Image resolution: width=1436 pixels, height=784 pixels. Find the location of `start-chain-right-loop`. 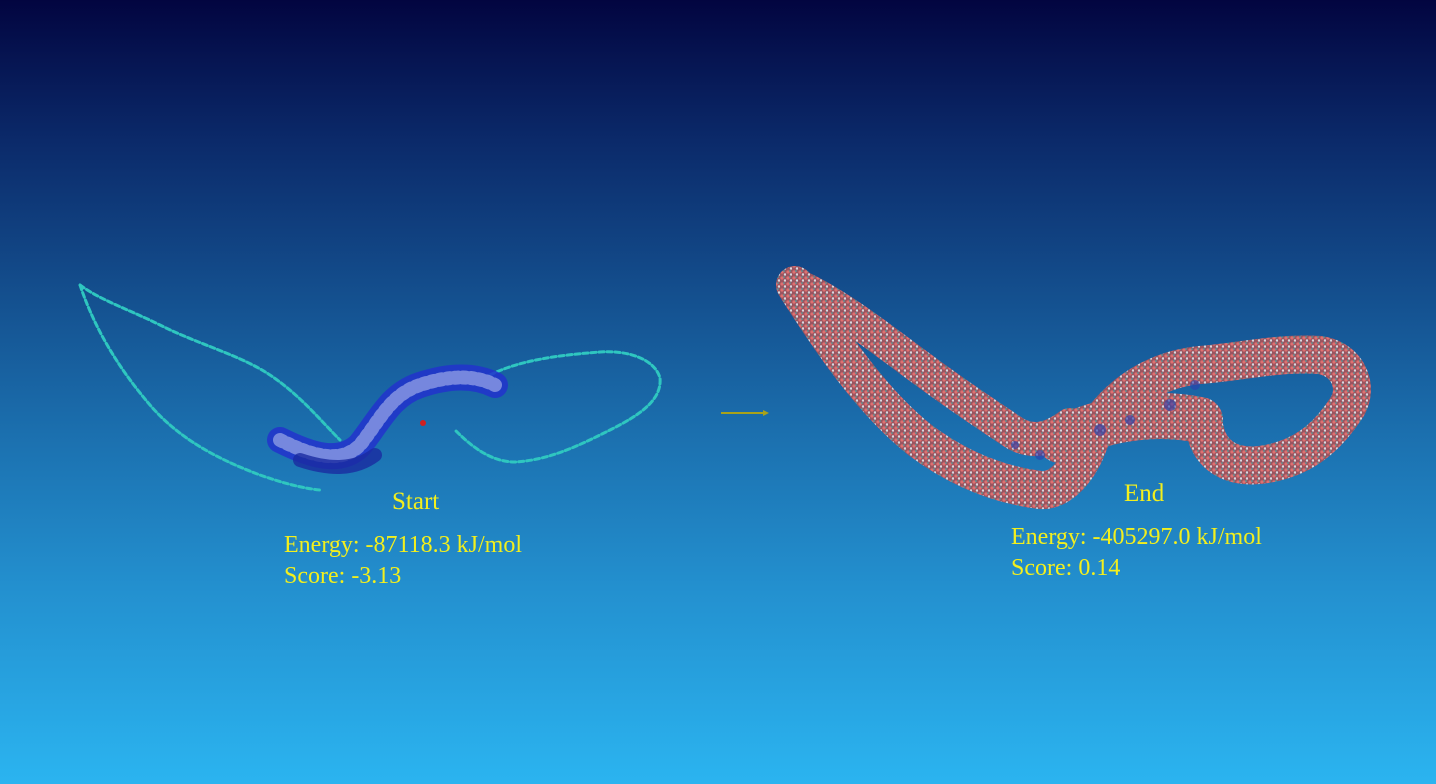

start-chain-right-loop is located at coordinates (557, 407).